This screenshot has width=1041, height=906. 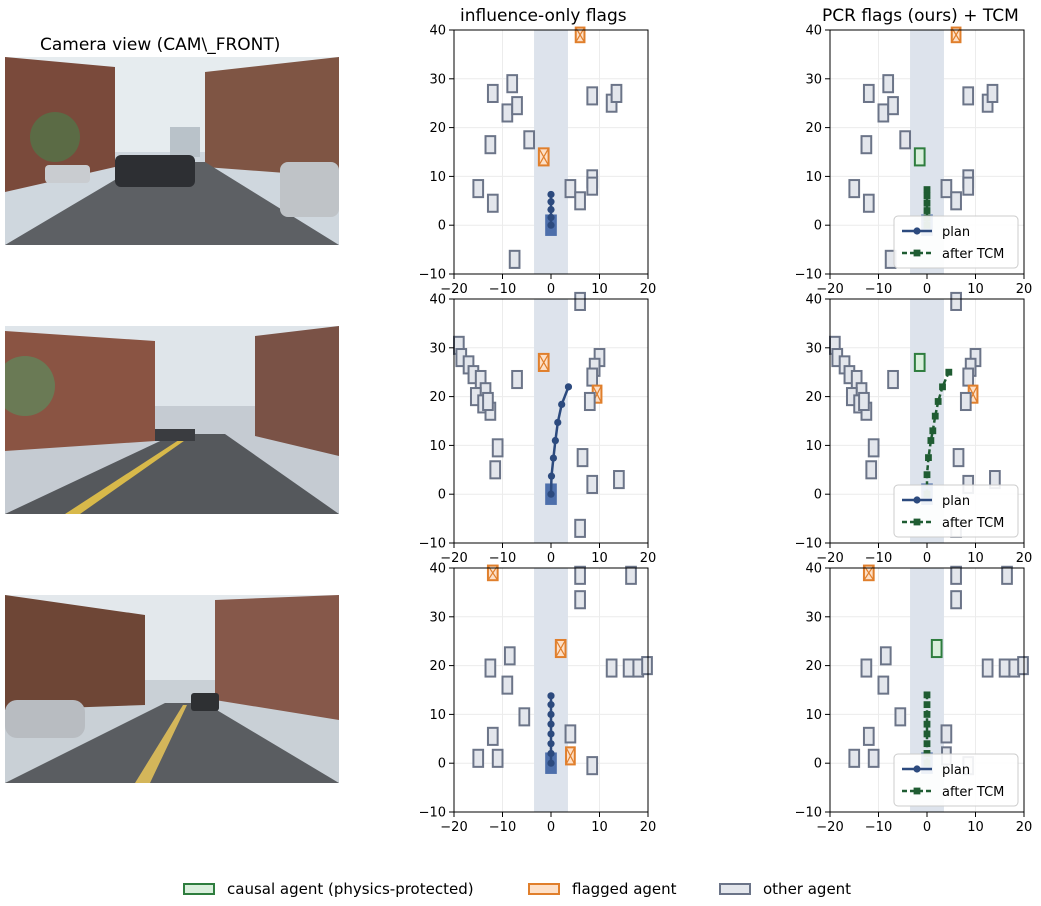 What do you see at coordinates (592, 766) in the screenshot?
I see `panel-r3-c1-agent-17-box` at bounding box center [592, 766].